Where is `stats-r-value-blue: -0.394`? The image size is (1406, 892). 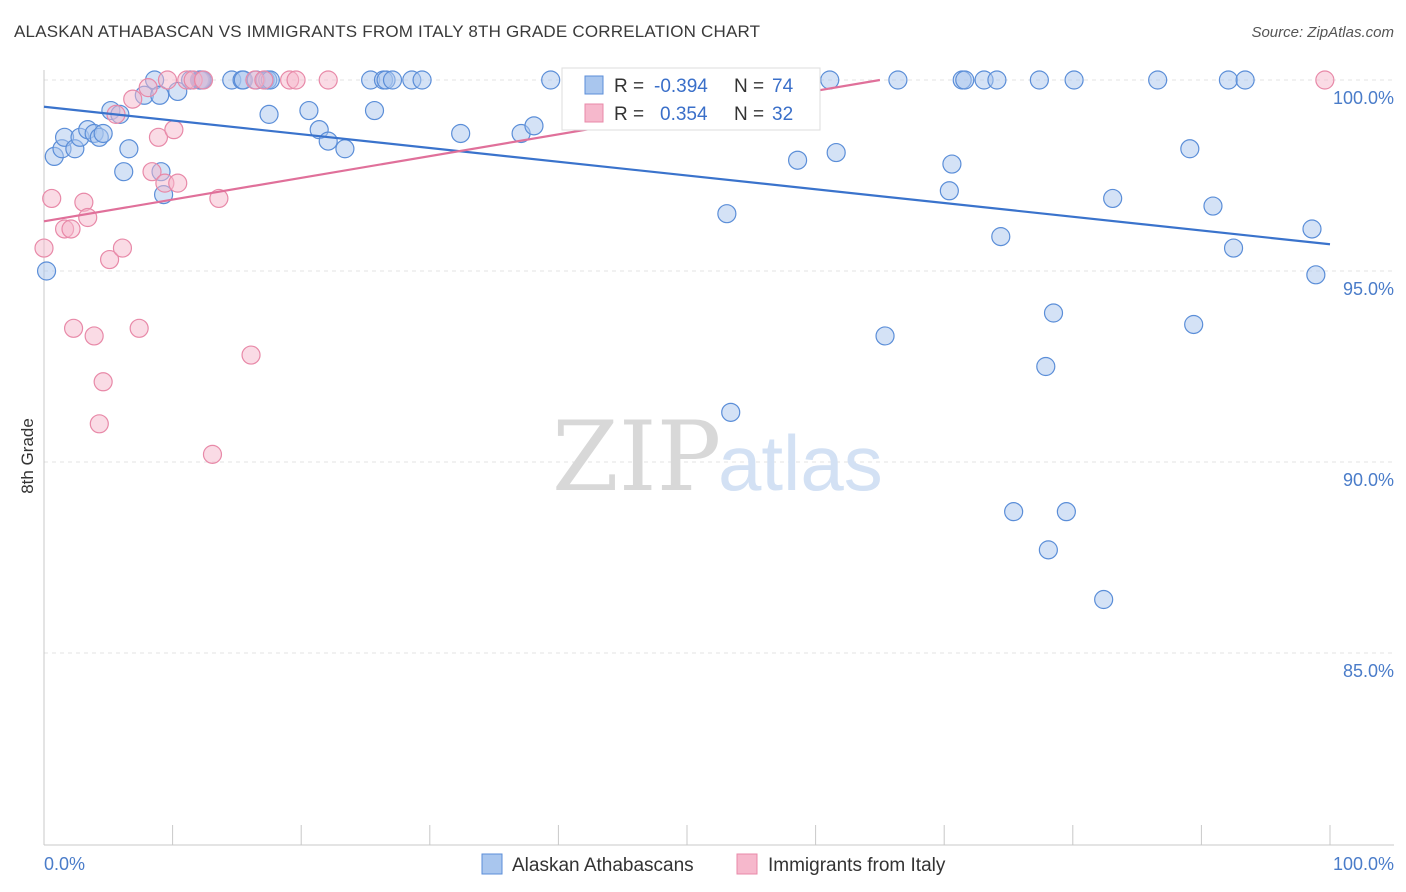 stats-r-value-blue: -0.394 is located at coordinates (681, 86).